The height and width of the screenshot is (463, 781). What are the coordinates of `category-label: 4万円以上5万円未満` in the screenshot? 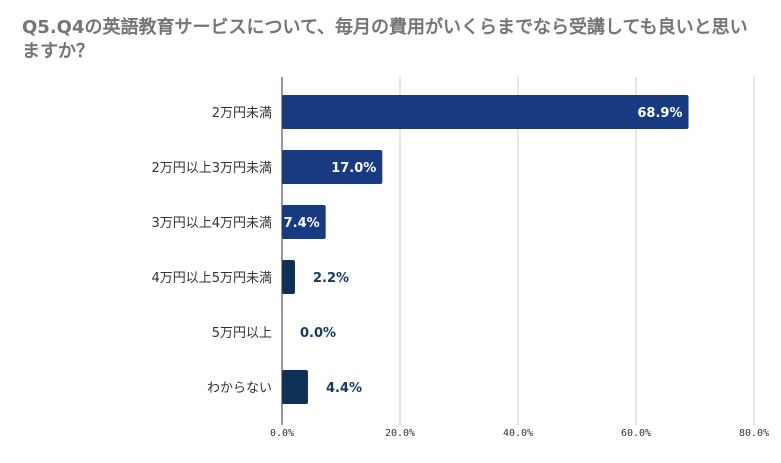 It's located at (211, 278).